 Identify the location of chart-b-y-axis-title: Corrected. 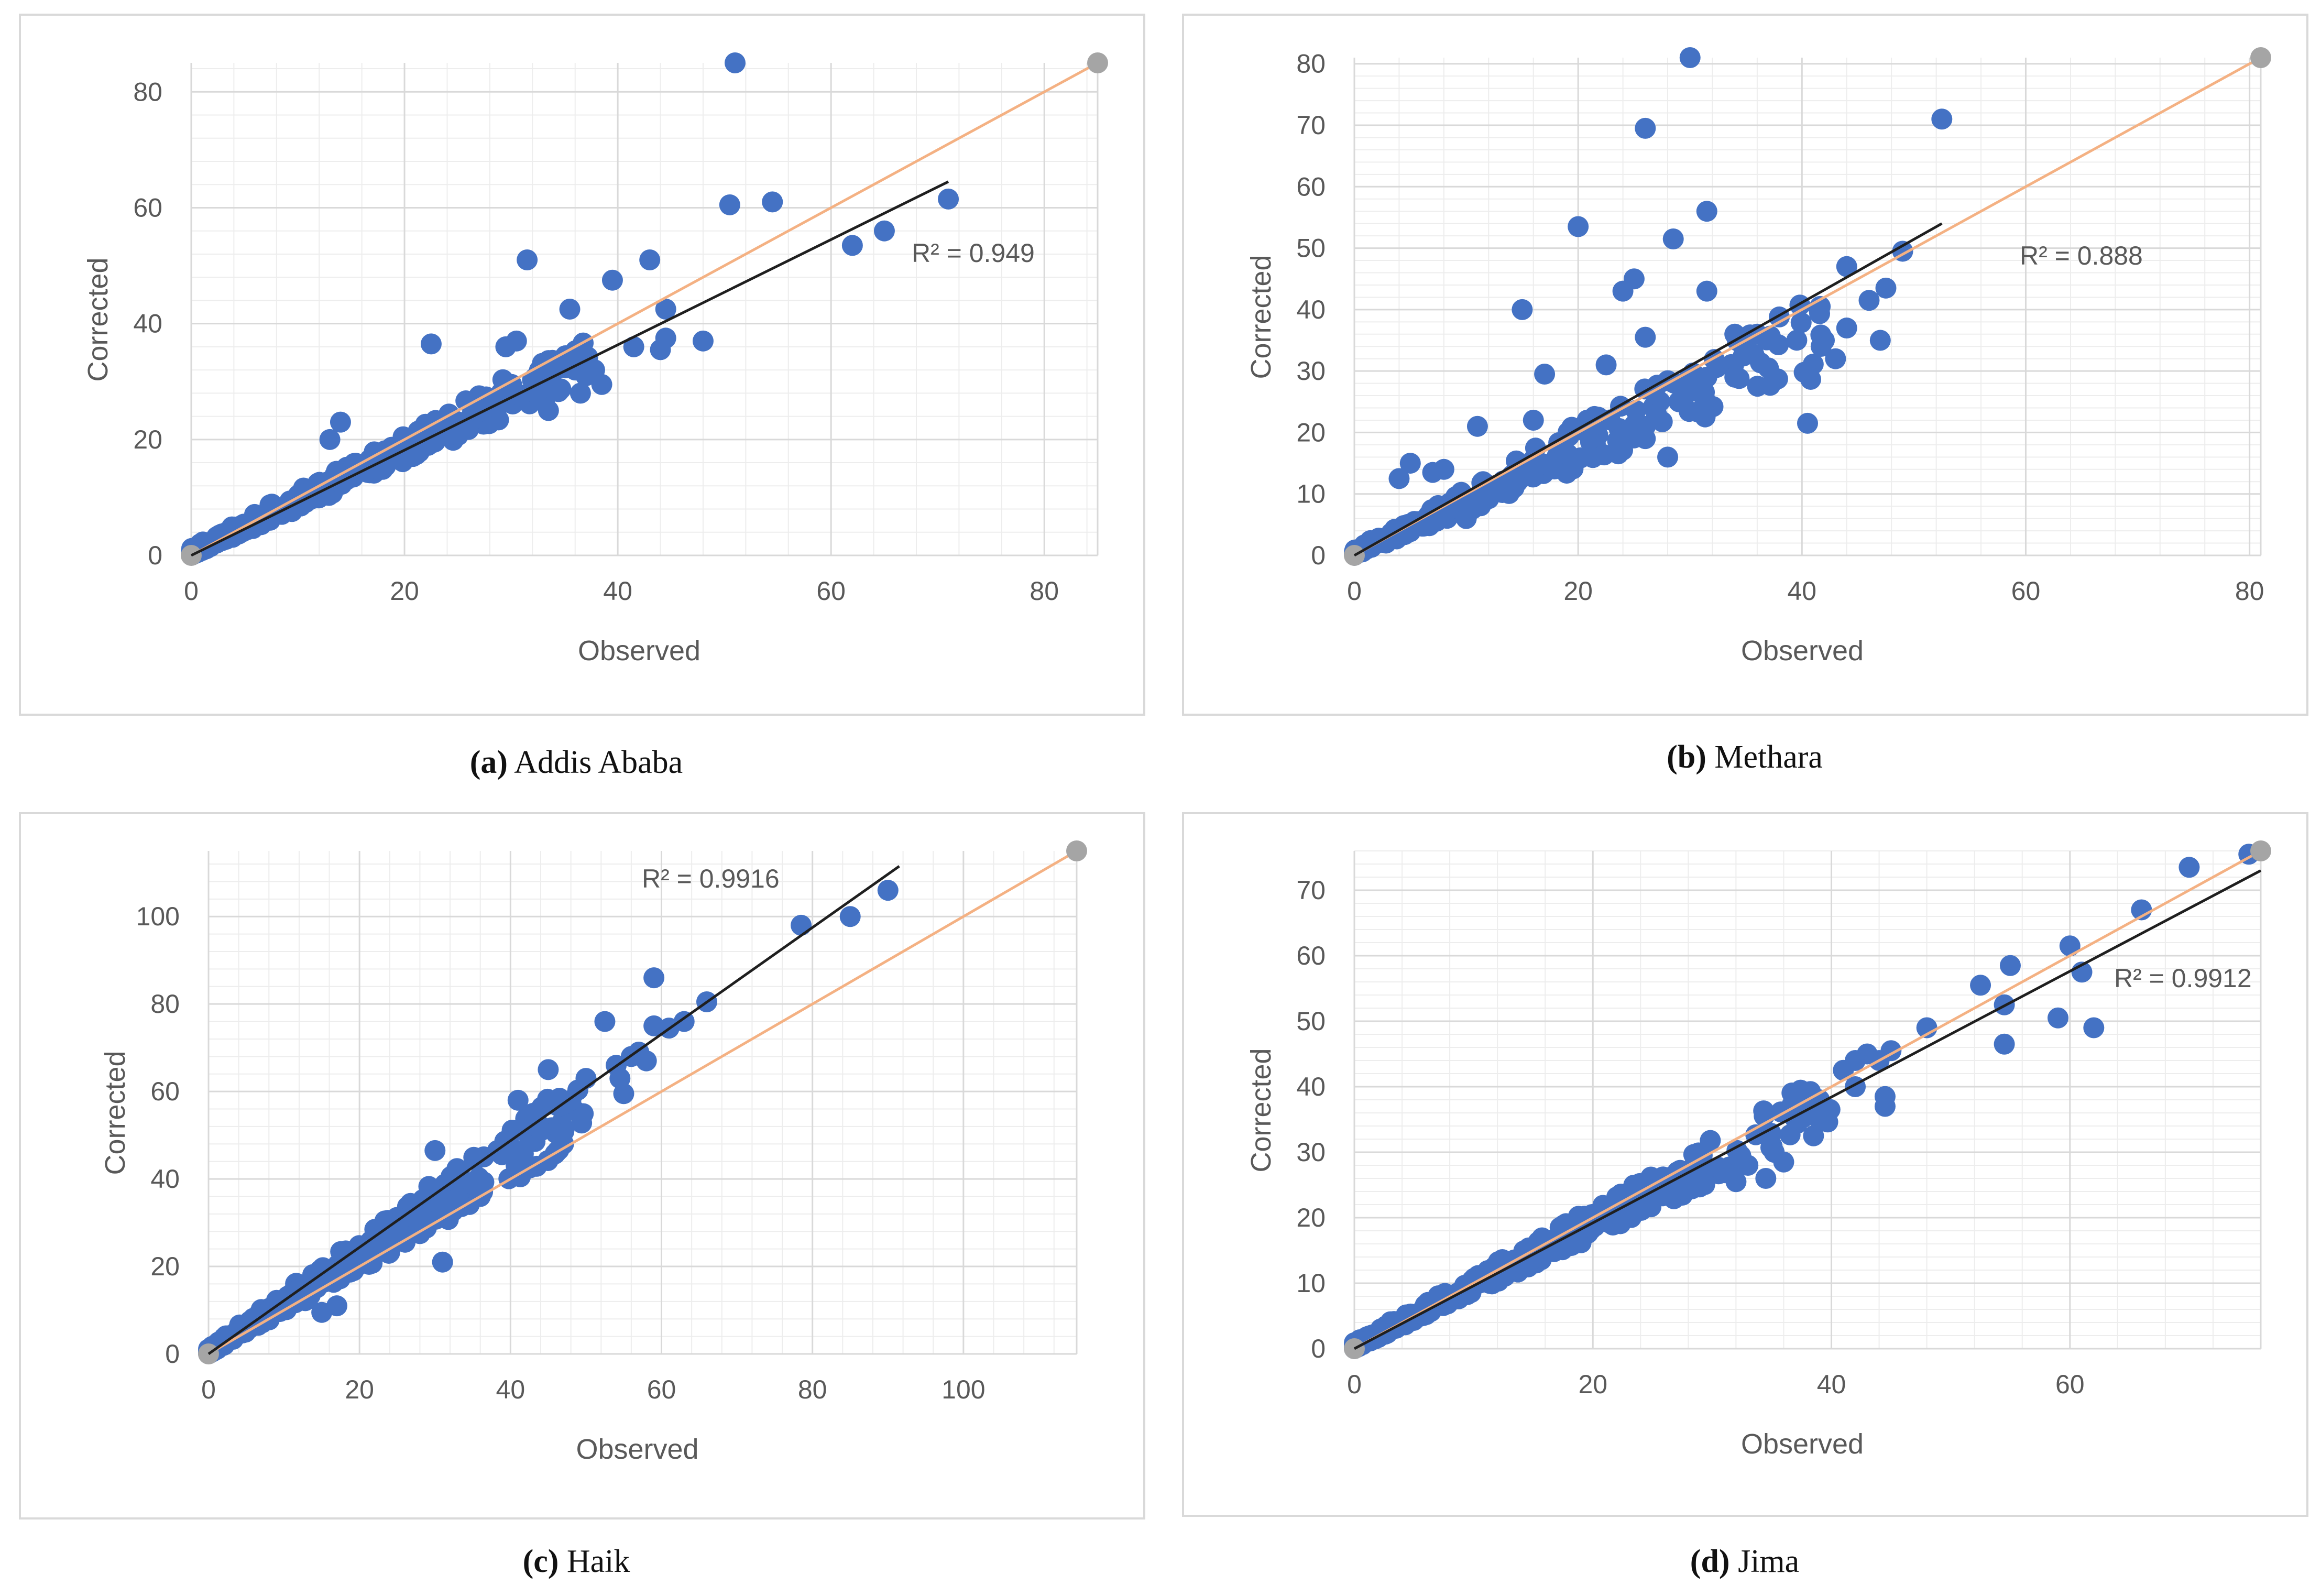
(1261, 317).